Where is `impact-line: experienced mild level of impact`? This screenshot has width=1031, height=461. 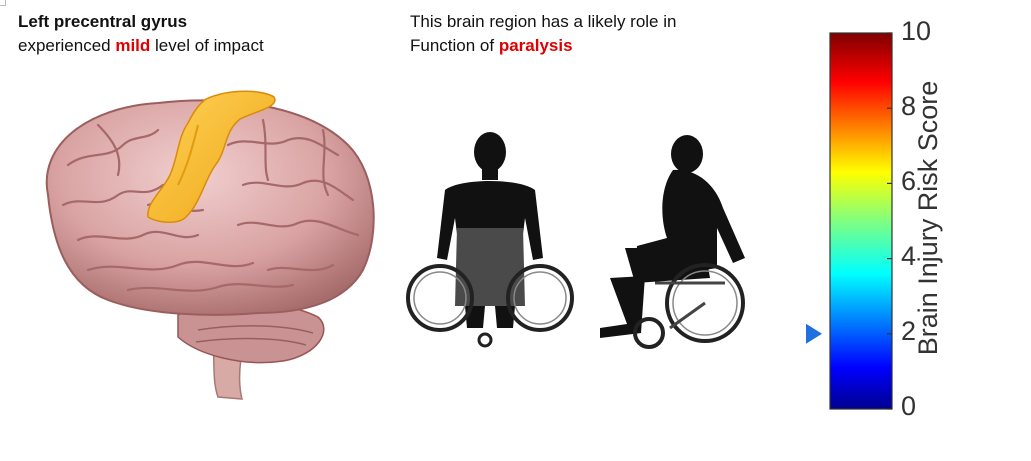
impact-line: experienced mild level of impact is located at coordinates (141, 46).